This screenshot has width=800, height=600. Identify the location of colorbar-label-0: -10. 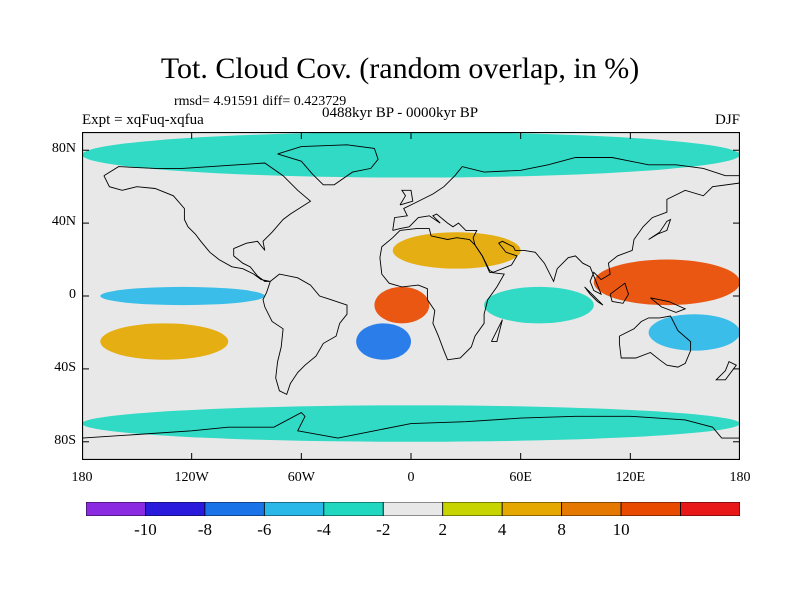
(145, 529).